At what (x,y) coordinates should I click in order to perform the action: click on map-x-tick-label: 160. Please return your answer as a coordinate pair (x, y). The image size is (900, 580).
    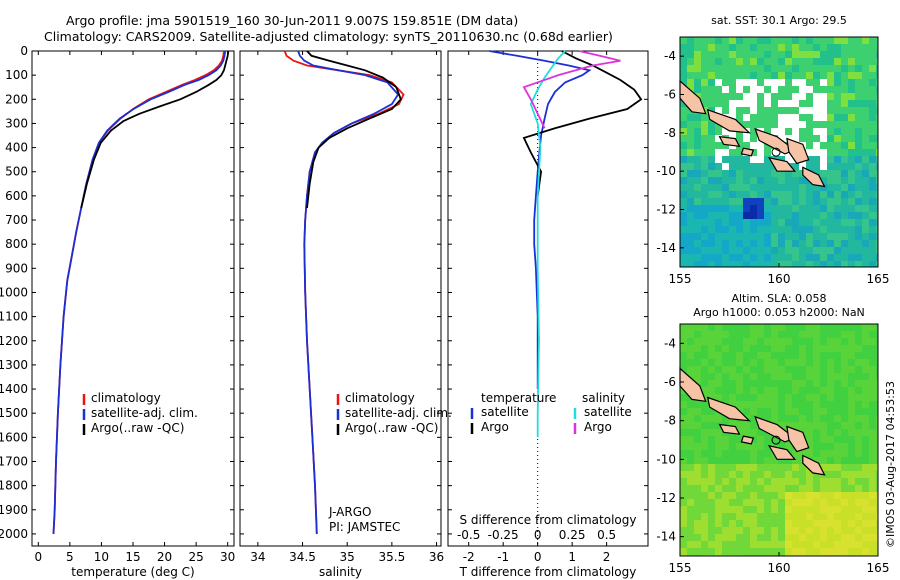
    Looking at the image, I should click on (779, 279).